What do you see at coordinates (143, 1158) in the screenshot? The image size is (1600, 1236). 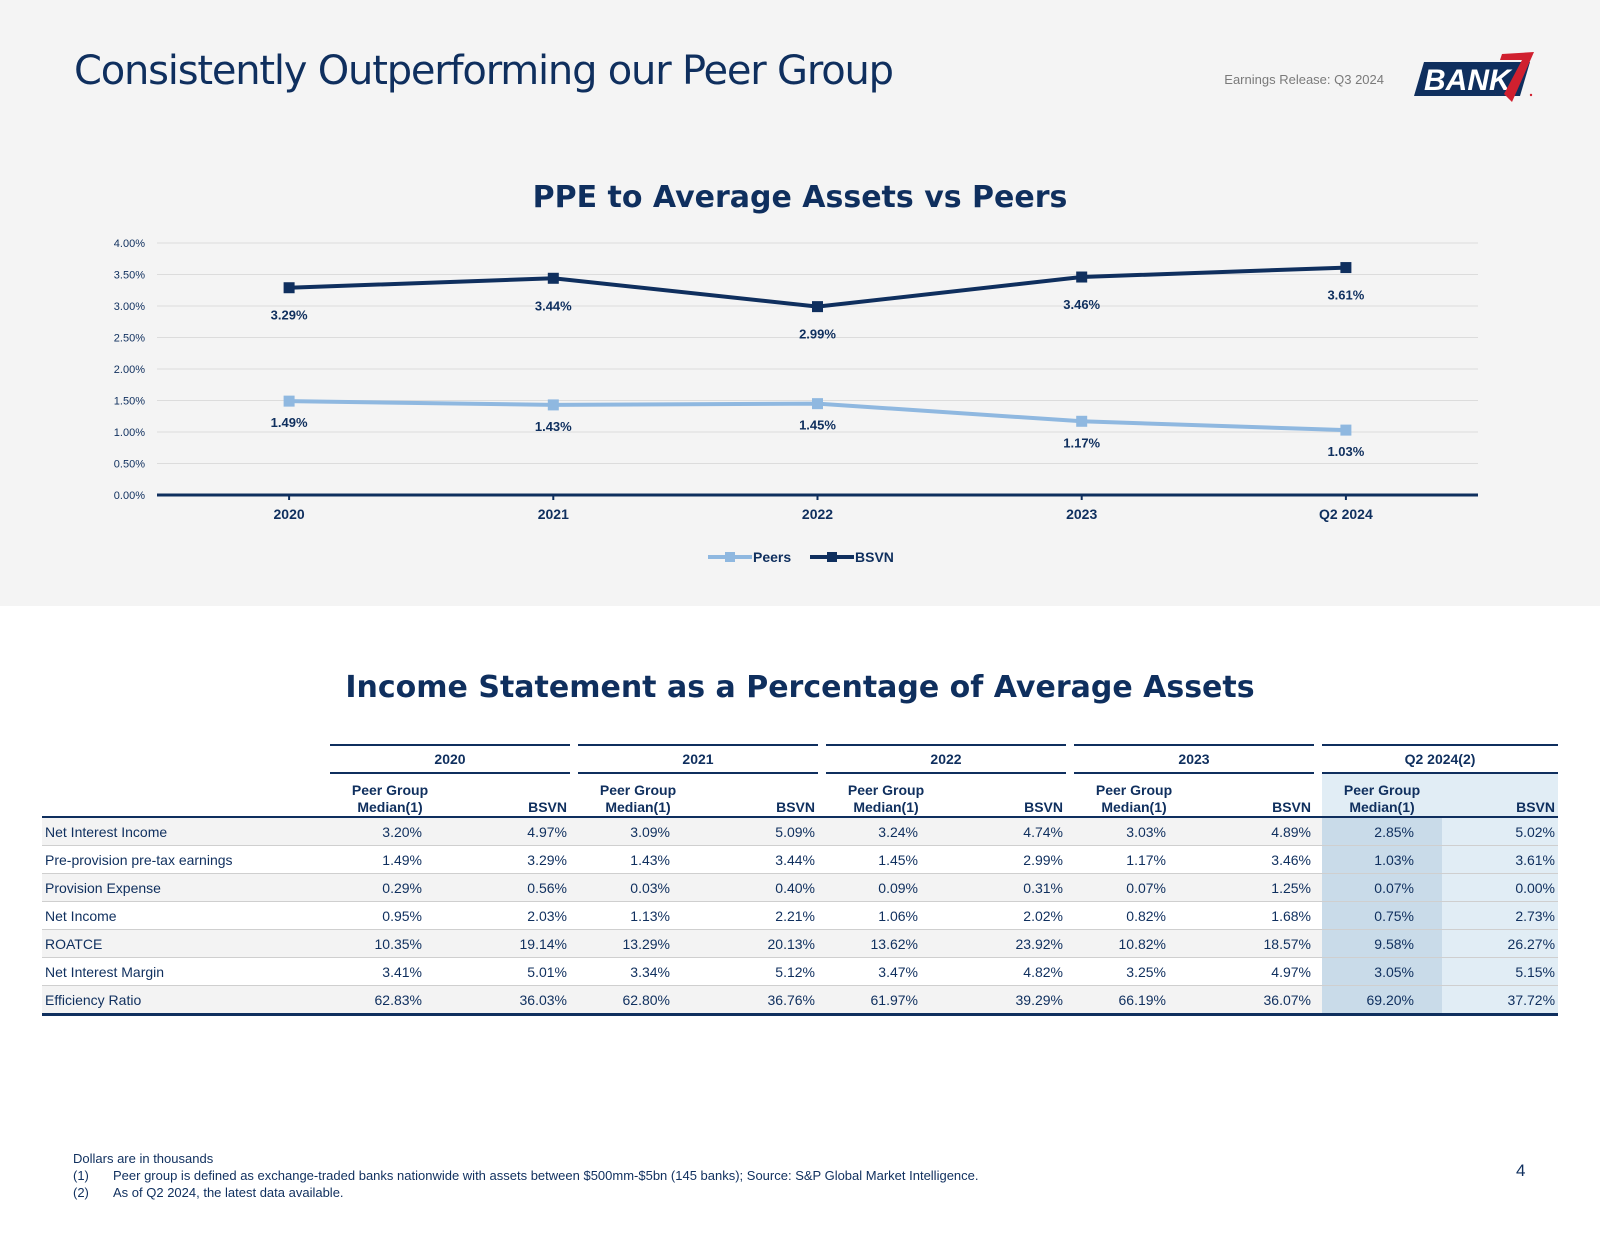 I see `footnote-intro: Dollars are in thousands` at bounding box center [143, 1158].